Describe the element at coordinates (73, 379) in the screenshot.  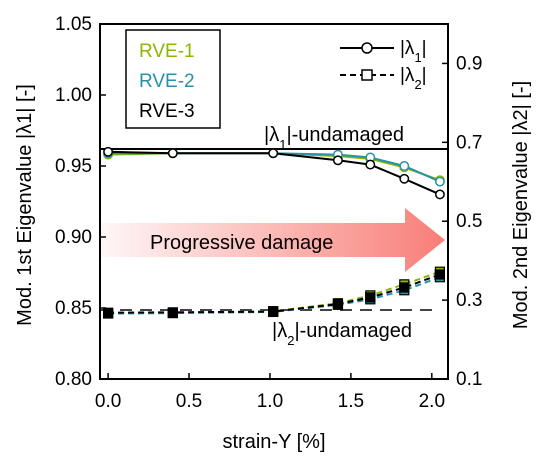
I see `y-left-tick-label-0: 0.80` at that location.